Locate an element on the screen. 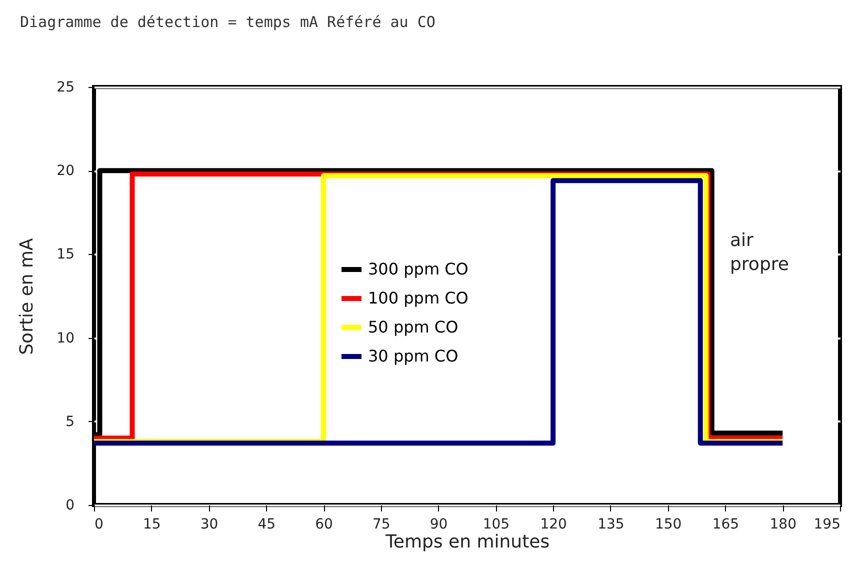 The image size is (856, 587). x-tick-label: 180 is located at coordinates (783, 524).